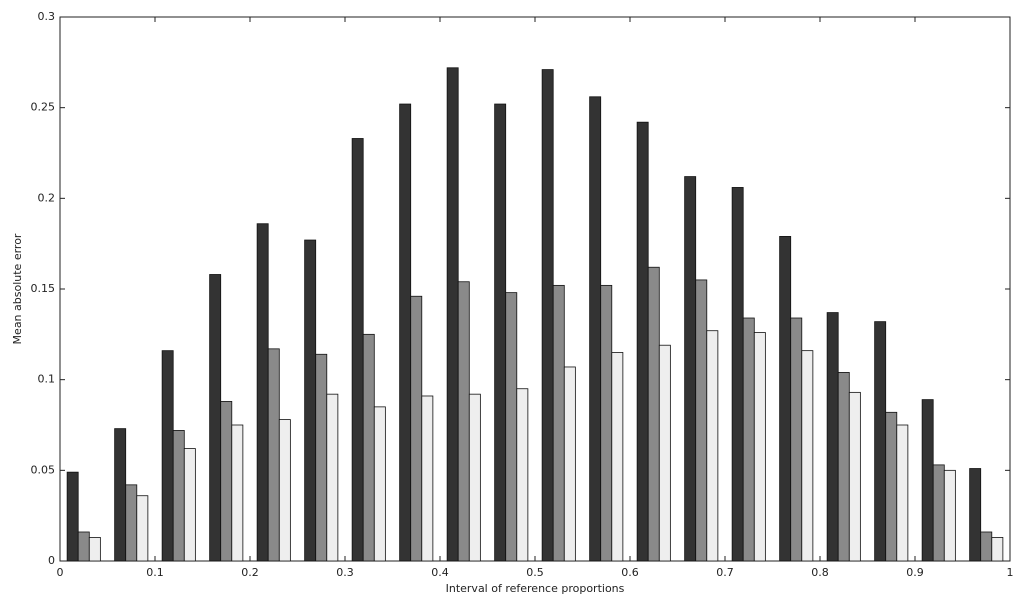 This screenshot has width=1024, height=608. I want to click on y-axis-label: Mean absolute error, so click(17, 288).